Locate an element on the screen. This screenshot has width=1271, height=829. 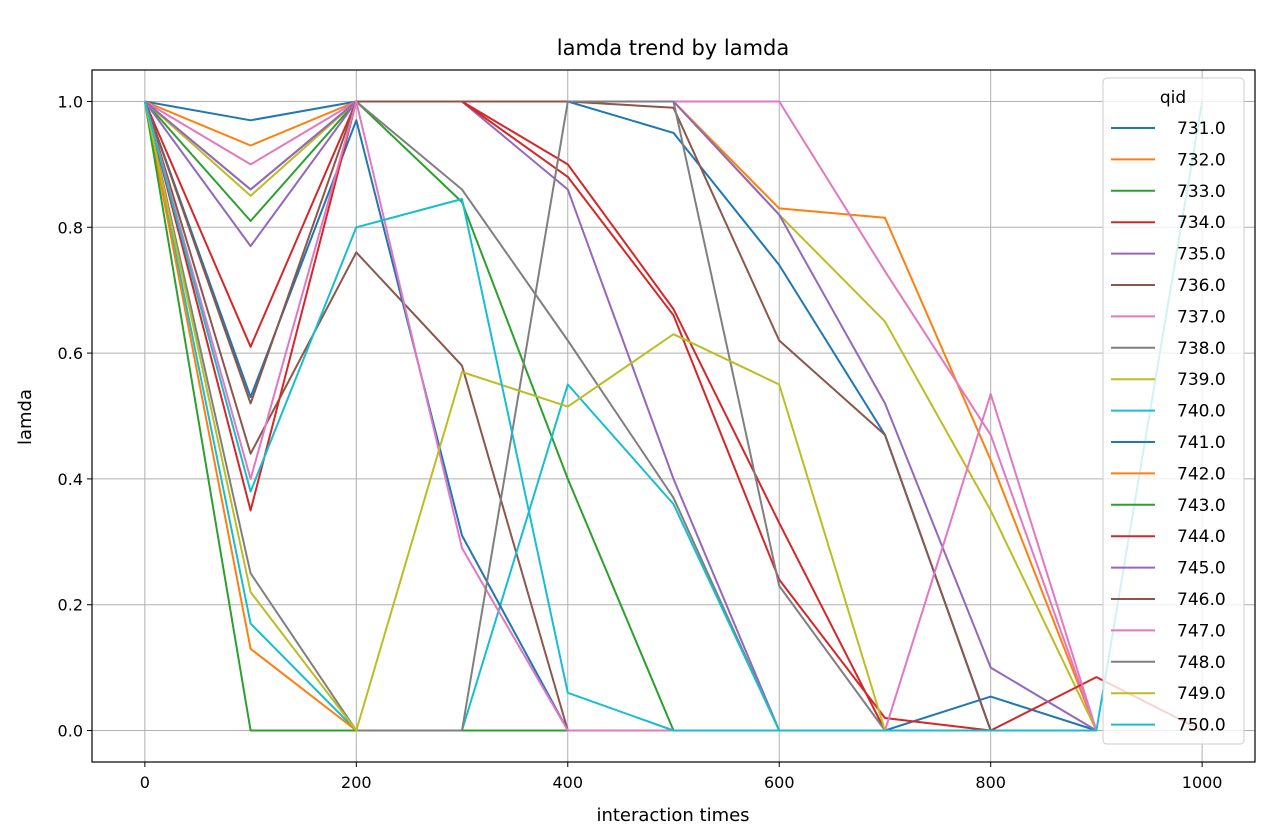
legend-label: 732.0 is located at coordinates (1201, 160).